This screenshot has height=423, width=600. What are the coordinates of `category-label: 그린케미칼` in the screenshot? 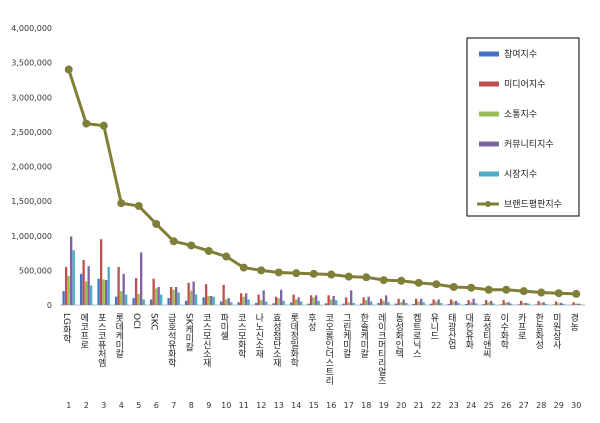 It's located at (346, 335).